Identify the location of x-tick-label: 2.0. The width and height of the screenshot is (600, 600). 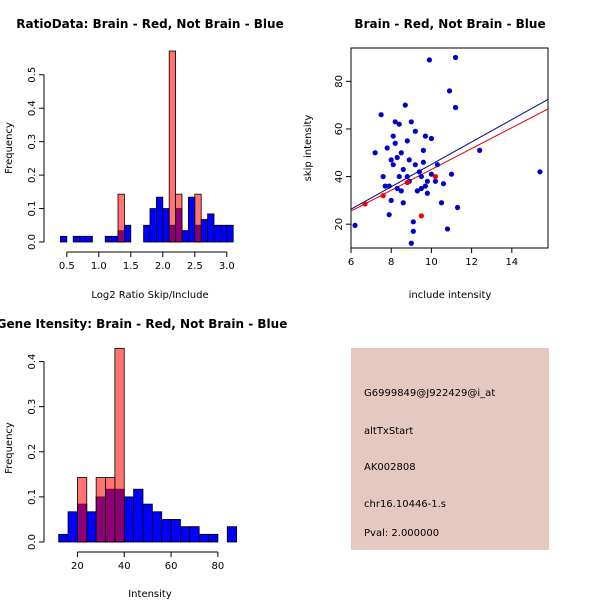
(163, 266).